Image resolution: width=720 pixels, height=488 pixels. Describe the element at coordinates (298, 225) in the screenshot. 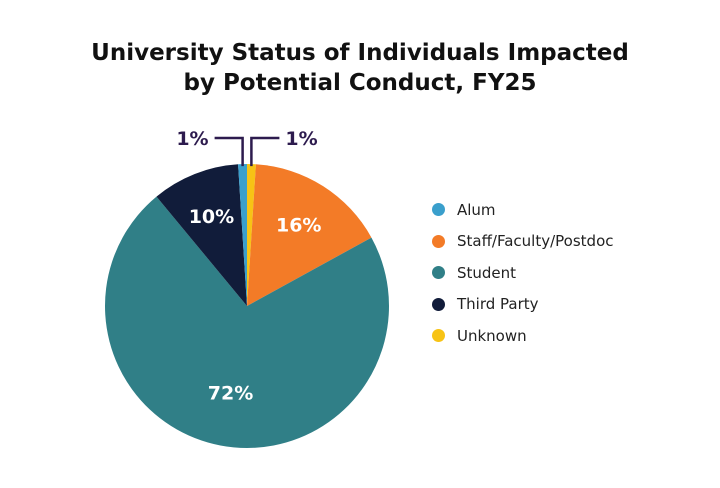

I see `slice-label-staff-faculty-postdoc: 16%` at that location.